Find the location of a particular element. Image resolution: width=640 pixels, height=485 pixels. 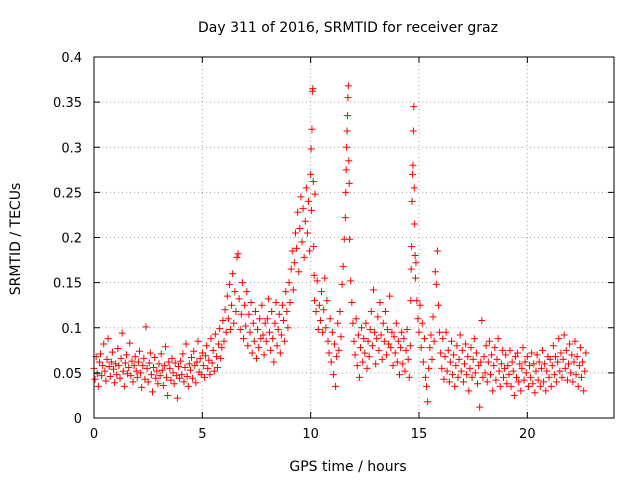

y-tick-label: 0.05 is located at coordinates (67, 374).